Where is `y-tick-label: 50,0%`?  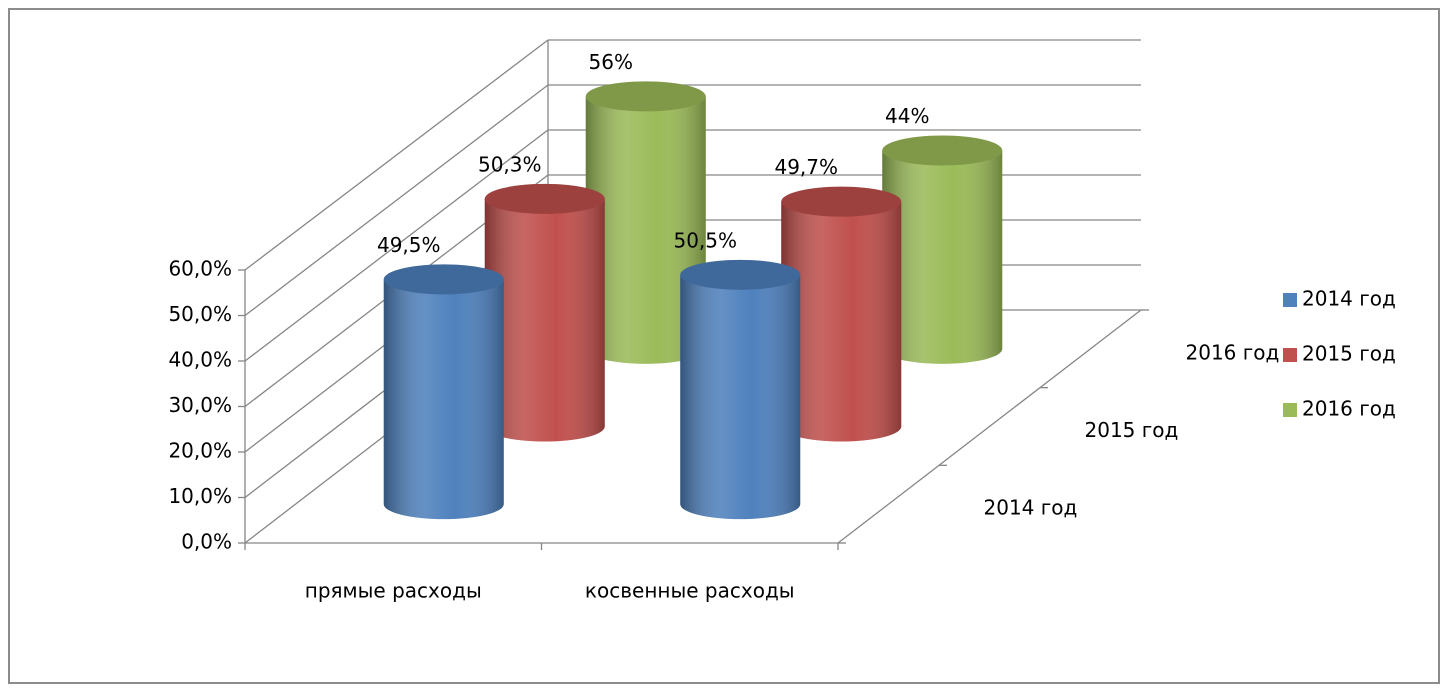
y-tick-label: 50,0% is located at coordinates (200, 314).